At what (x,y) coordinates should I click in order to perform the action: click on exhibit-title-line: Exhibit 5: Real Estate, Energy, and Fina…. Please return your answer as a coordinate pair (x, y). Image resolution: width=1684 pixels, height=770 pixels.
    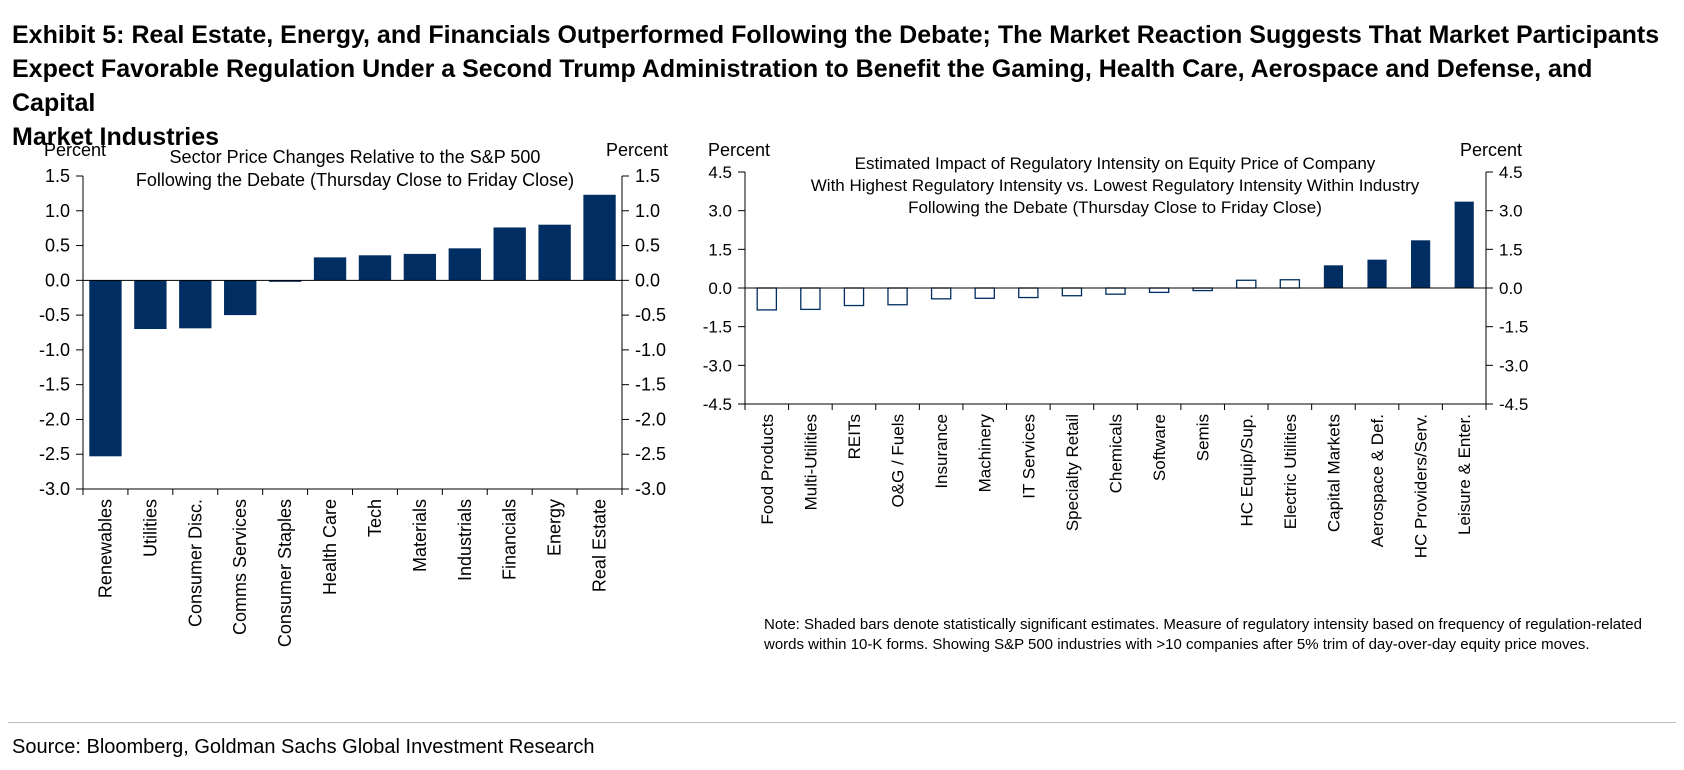
    Looking at the image, I should click on (836, 35).